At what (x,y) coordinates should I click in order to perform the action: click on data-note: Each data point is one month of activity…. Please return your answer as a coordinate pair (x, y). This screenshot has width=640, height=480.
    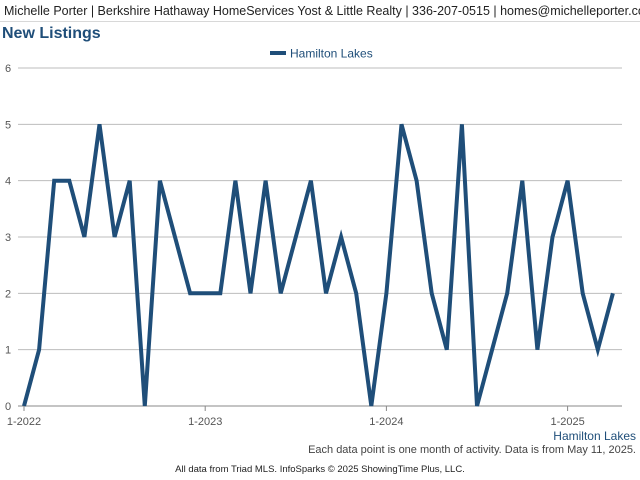
    Looking at the image, I should click on (472, 450).